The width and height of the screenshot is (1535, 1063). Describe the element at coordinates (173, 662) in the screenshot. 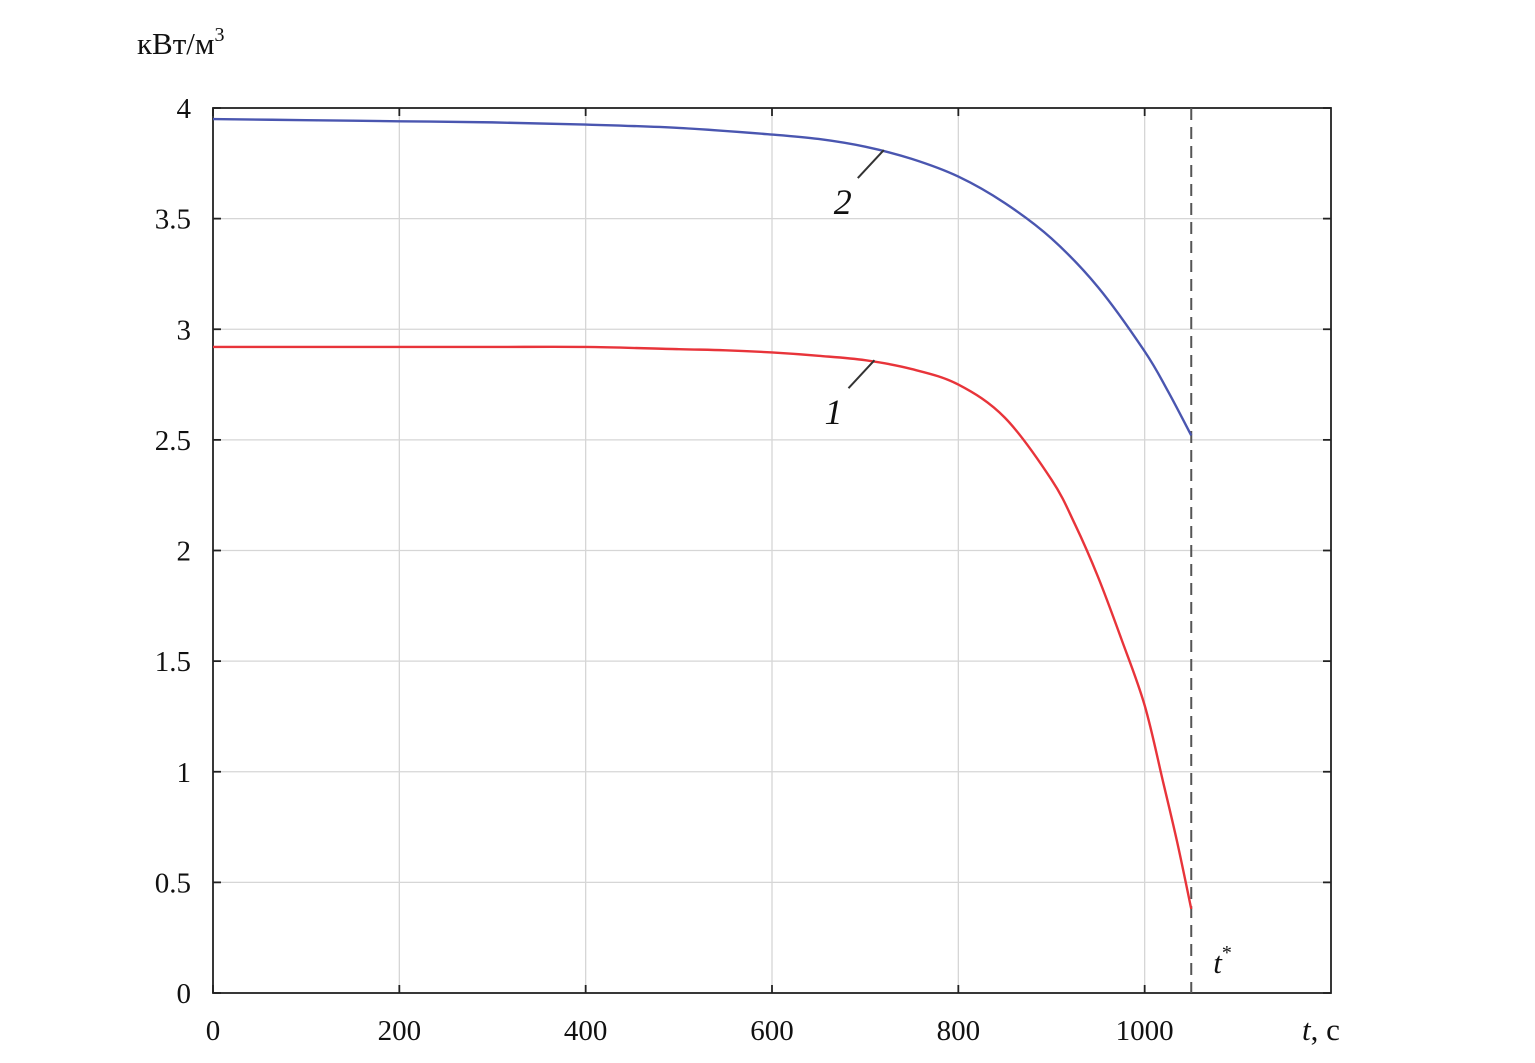

I see `y-tick-label: 1.5` at that location.